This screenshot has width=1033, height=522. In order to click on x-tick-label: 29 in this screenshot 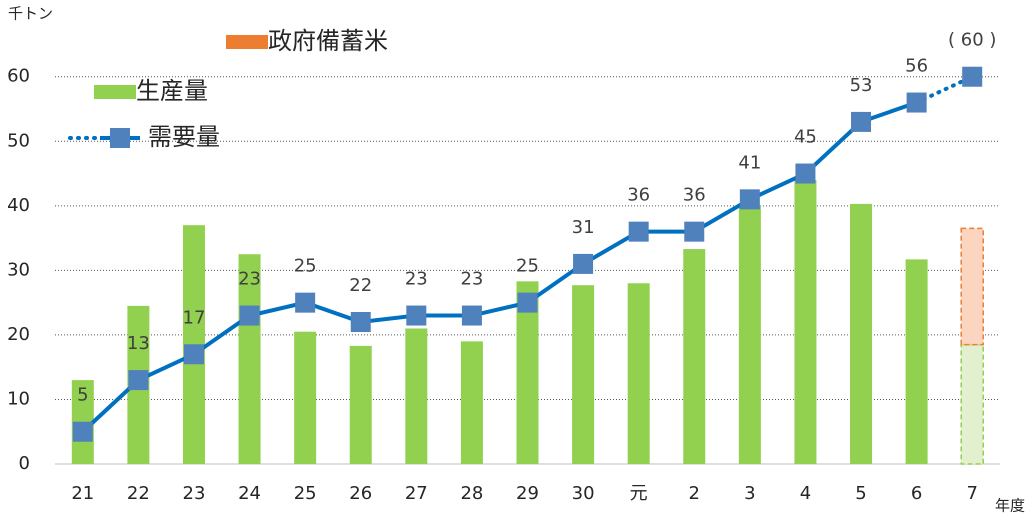, I will do `click(527, 493)`.